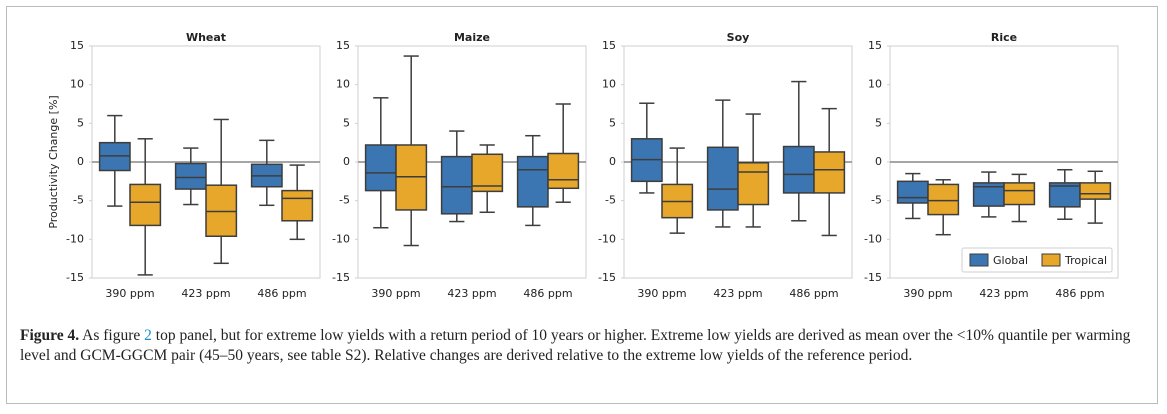  What do you see at coordinates (1085, 260) in the screenshot?
I see `legend-label: Tropical` at bounding box center [1085, 260].